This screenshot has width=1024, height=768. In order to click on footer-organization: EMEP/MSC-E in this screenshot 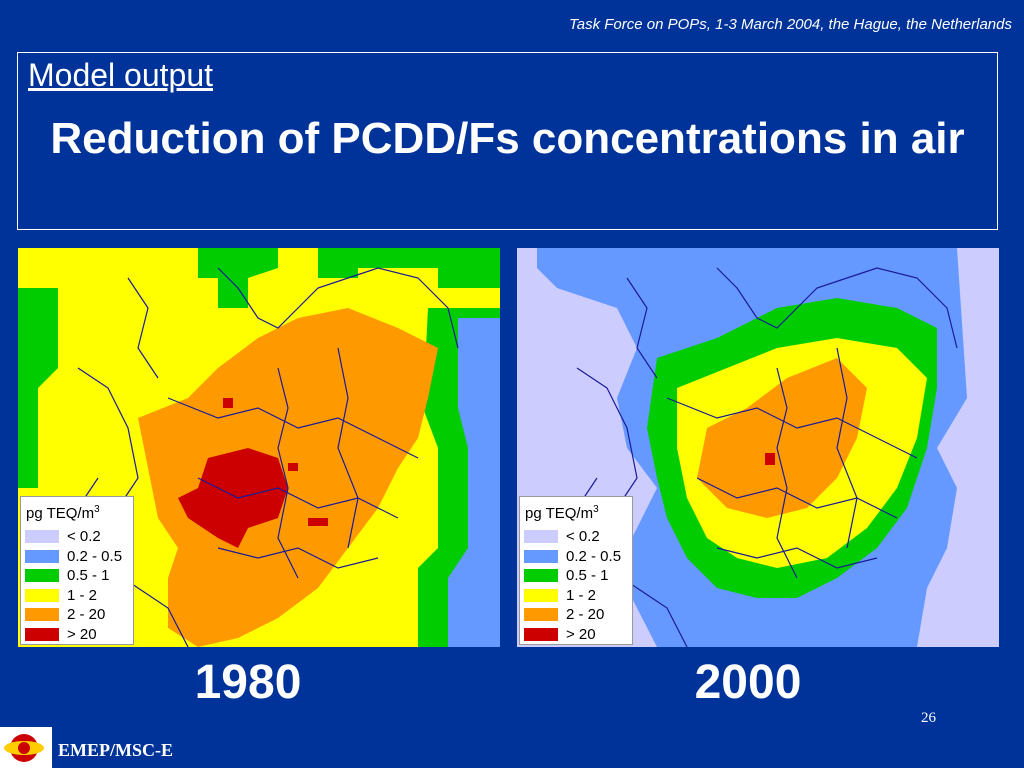, I will do `click(115, 750)`.